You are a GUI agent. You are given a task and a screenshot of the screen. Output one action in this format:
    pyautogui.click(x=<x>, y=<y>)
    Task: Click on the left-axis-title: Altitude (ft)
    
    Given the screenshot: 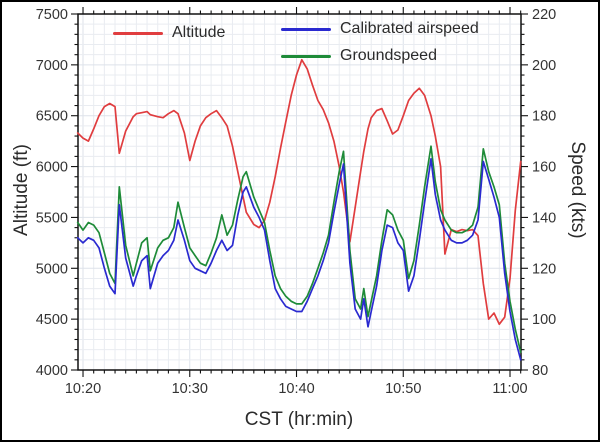 What is the action you would take?
    pyautogui.click(x=21, y=190)
    